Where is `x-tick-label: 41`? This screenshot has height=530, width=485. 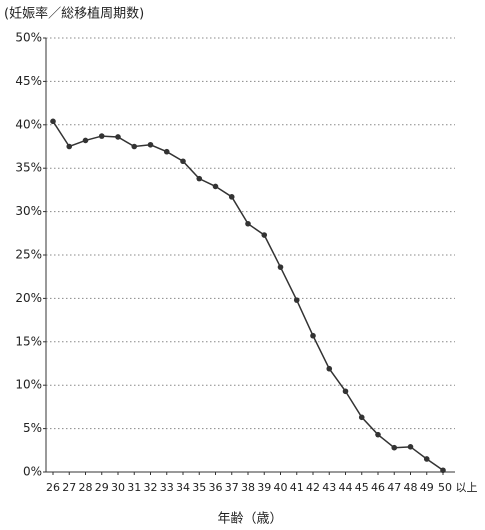 x-tick-label: 41 is located at coordinates (297, 487).